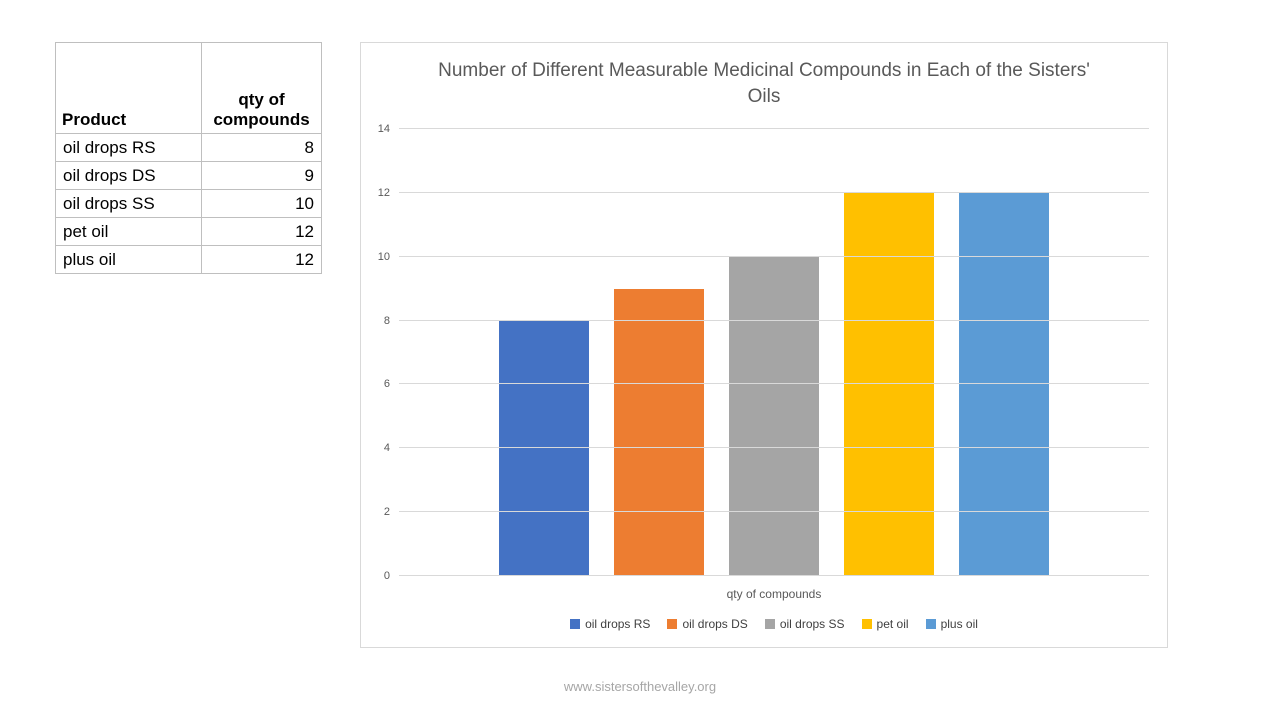 The height and width of the screenshot is (720, 1280). Describe the element at coordinates (261, 203) in the screenshot. I see `qty-cell: 10` at that location.